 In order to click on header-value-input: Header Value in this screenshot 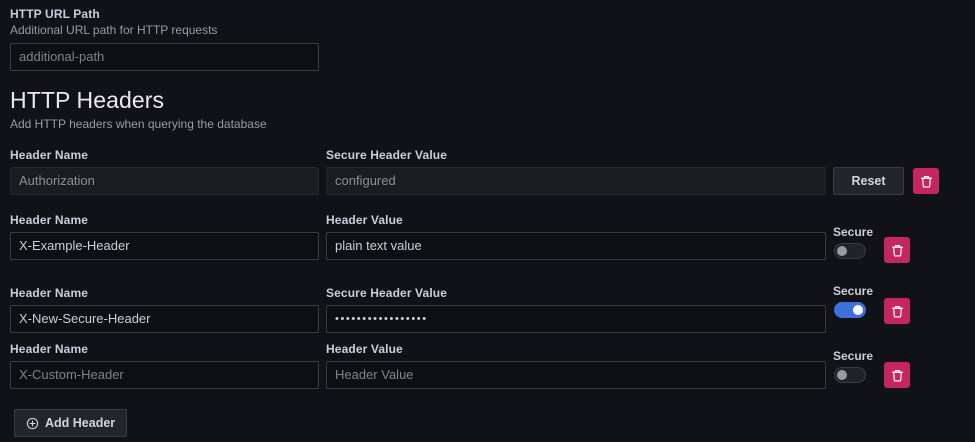, I will do `click(576, 375)`.